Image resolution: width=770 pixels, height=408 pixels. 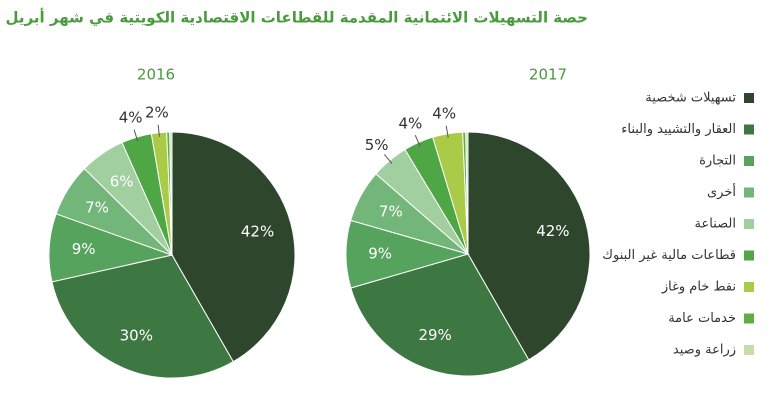 What do you see at coordinates (669, 255) in the screenshot?
I see `legend-label: قطاعات مالية غير البنوك` at bounding box center [669, 255].